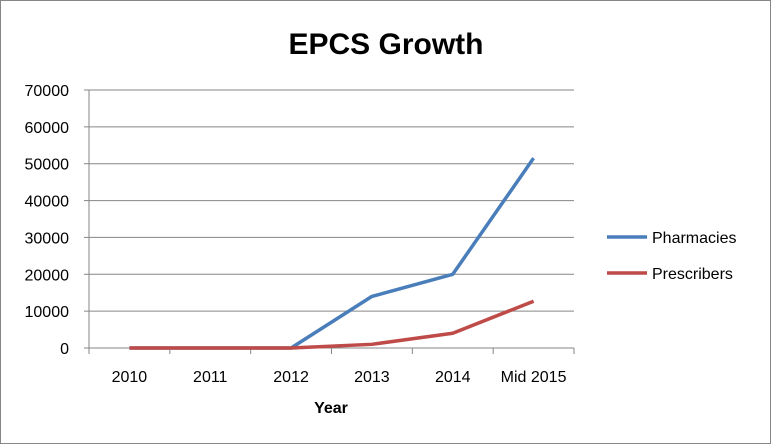 Image resolution: width=771 pixels, height=445 pixels. What do you see at coordinates (47, 128) in the screenshot?
I see `y-tick-label: 60000` at bounding box center [47, 128].